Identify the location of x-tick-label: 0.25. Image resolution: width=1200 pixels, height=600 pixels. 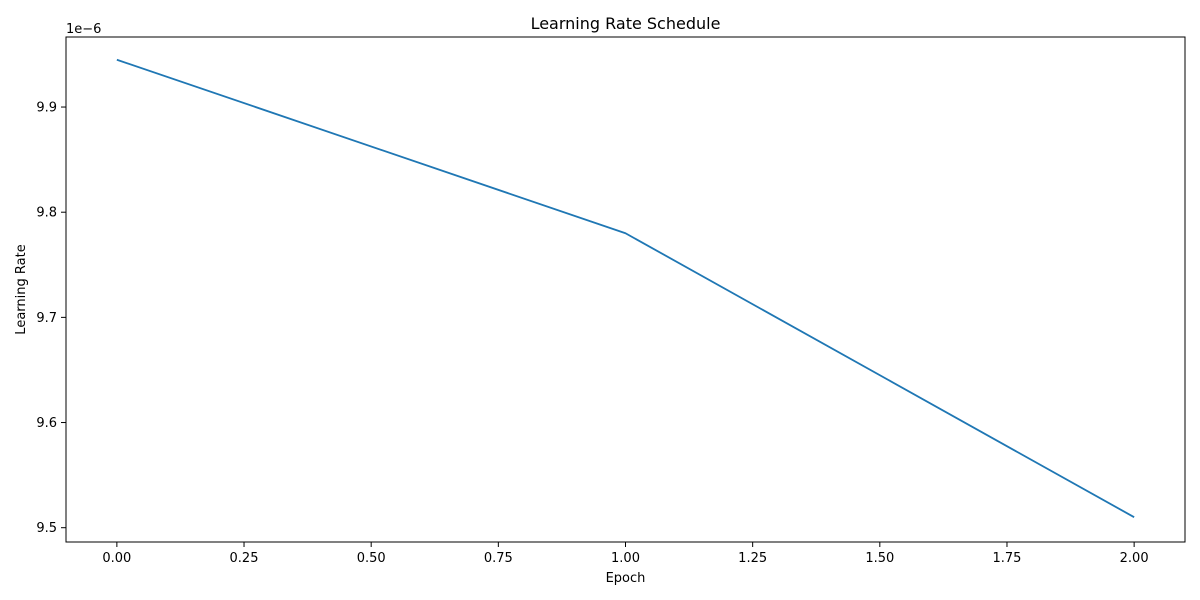
(244, 558).